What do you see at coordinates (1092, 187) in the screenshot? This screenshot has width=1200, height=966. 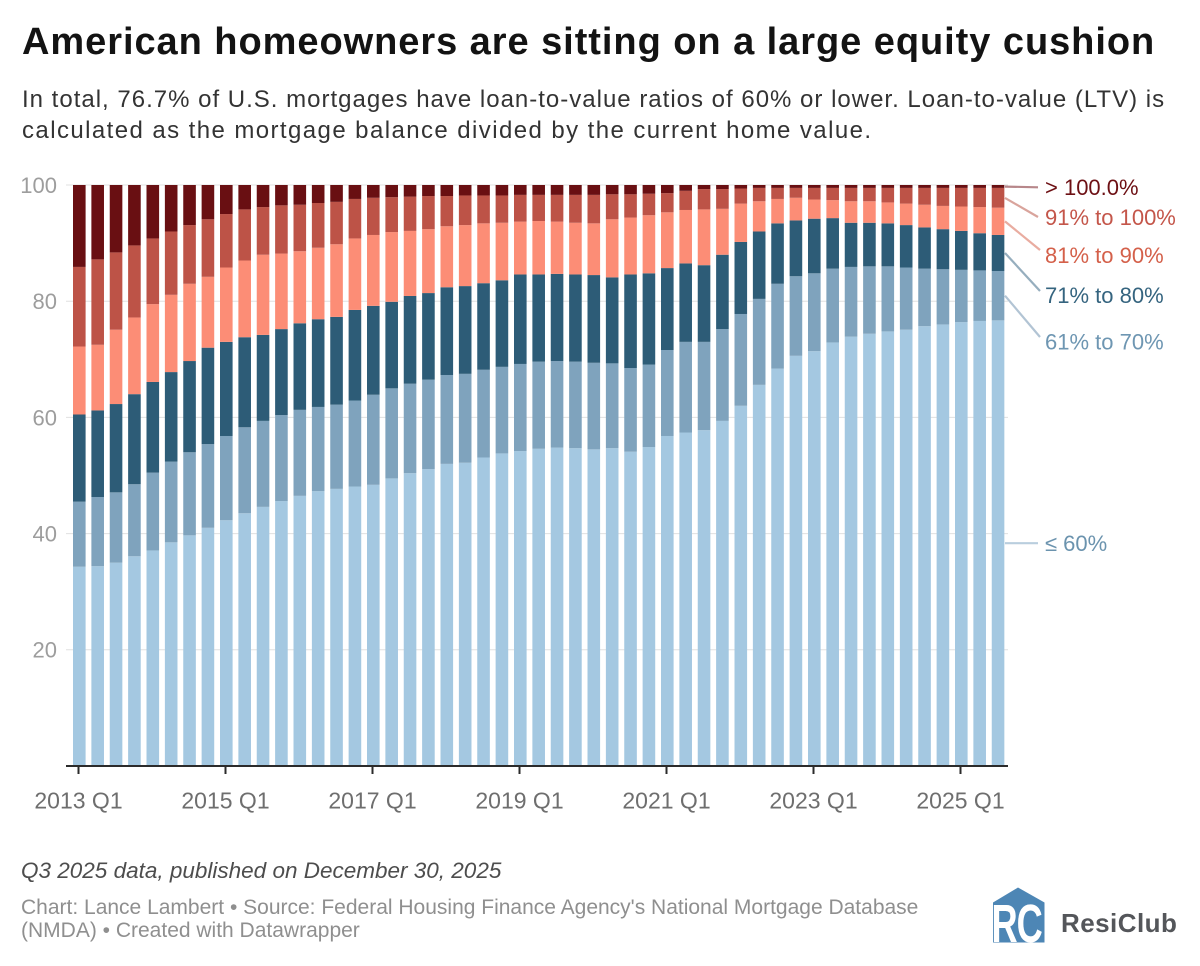 I see `svg-text: > 100.0%` at bounding box center [1092, 187].